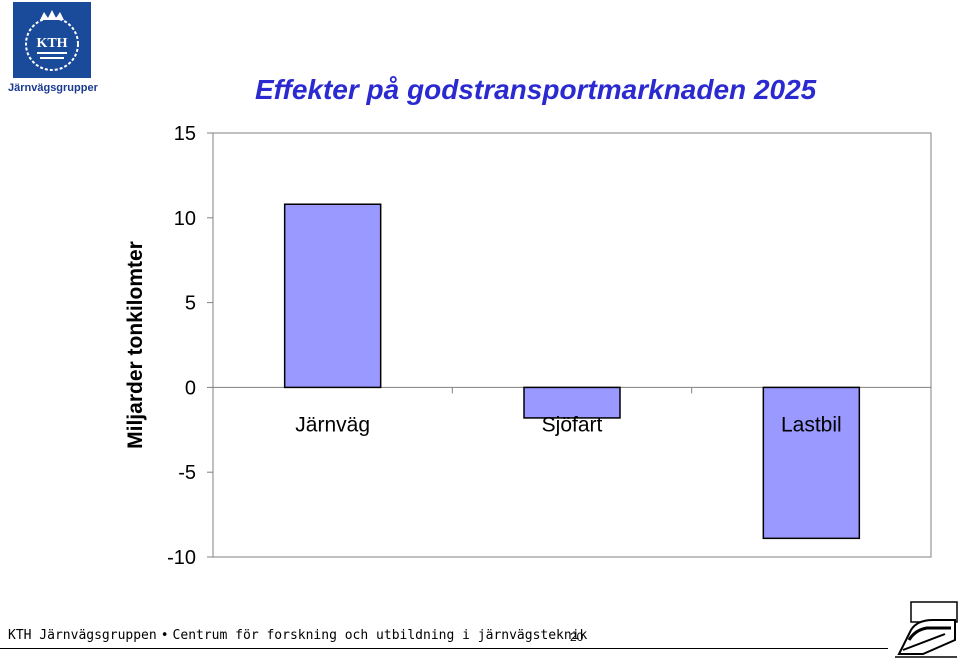 This screenshot has height=663, width=960. What do you see at coordinates (332, 424) in the screenshot?
I see `category-label: Järnväg` at bounding box center [332, 424].